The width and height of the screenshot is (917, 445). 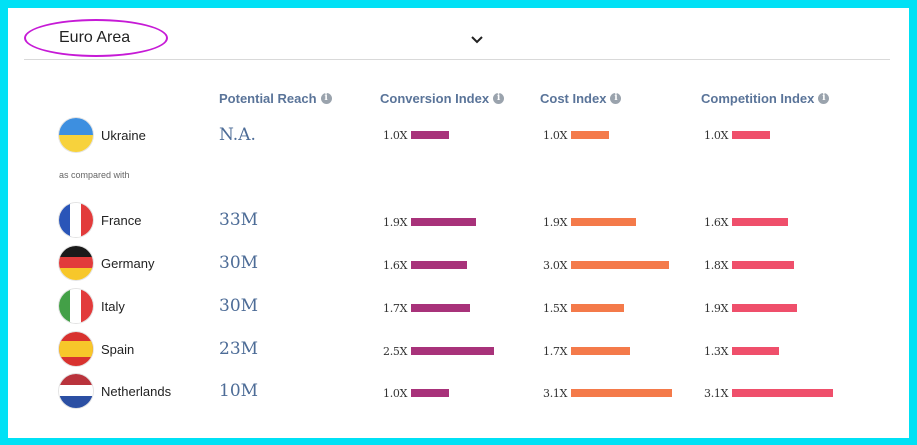 What do you see at coordinates (555, 265) in the screenshot?
I see `index-label: 3.0X` at bounding box center [555, 265].